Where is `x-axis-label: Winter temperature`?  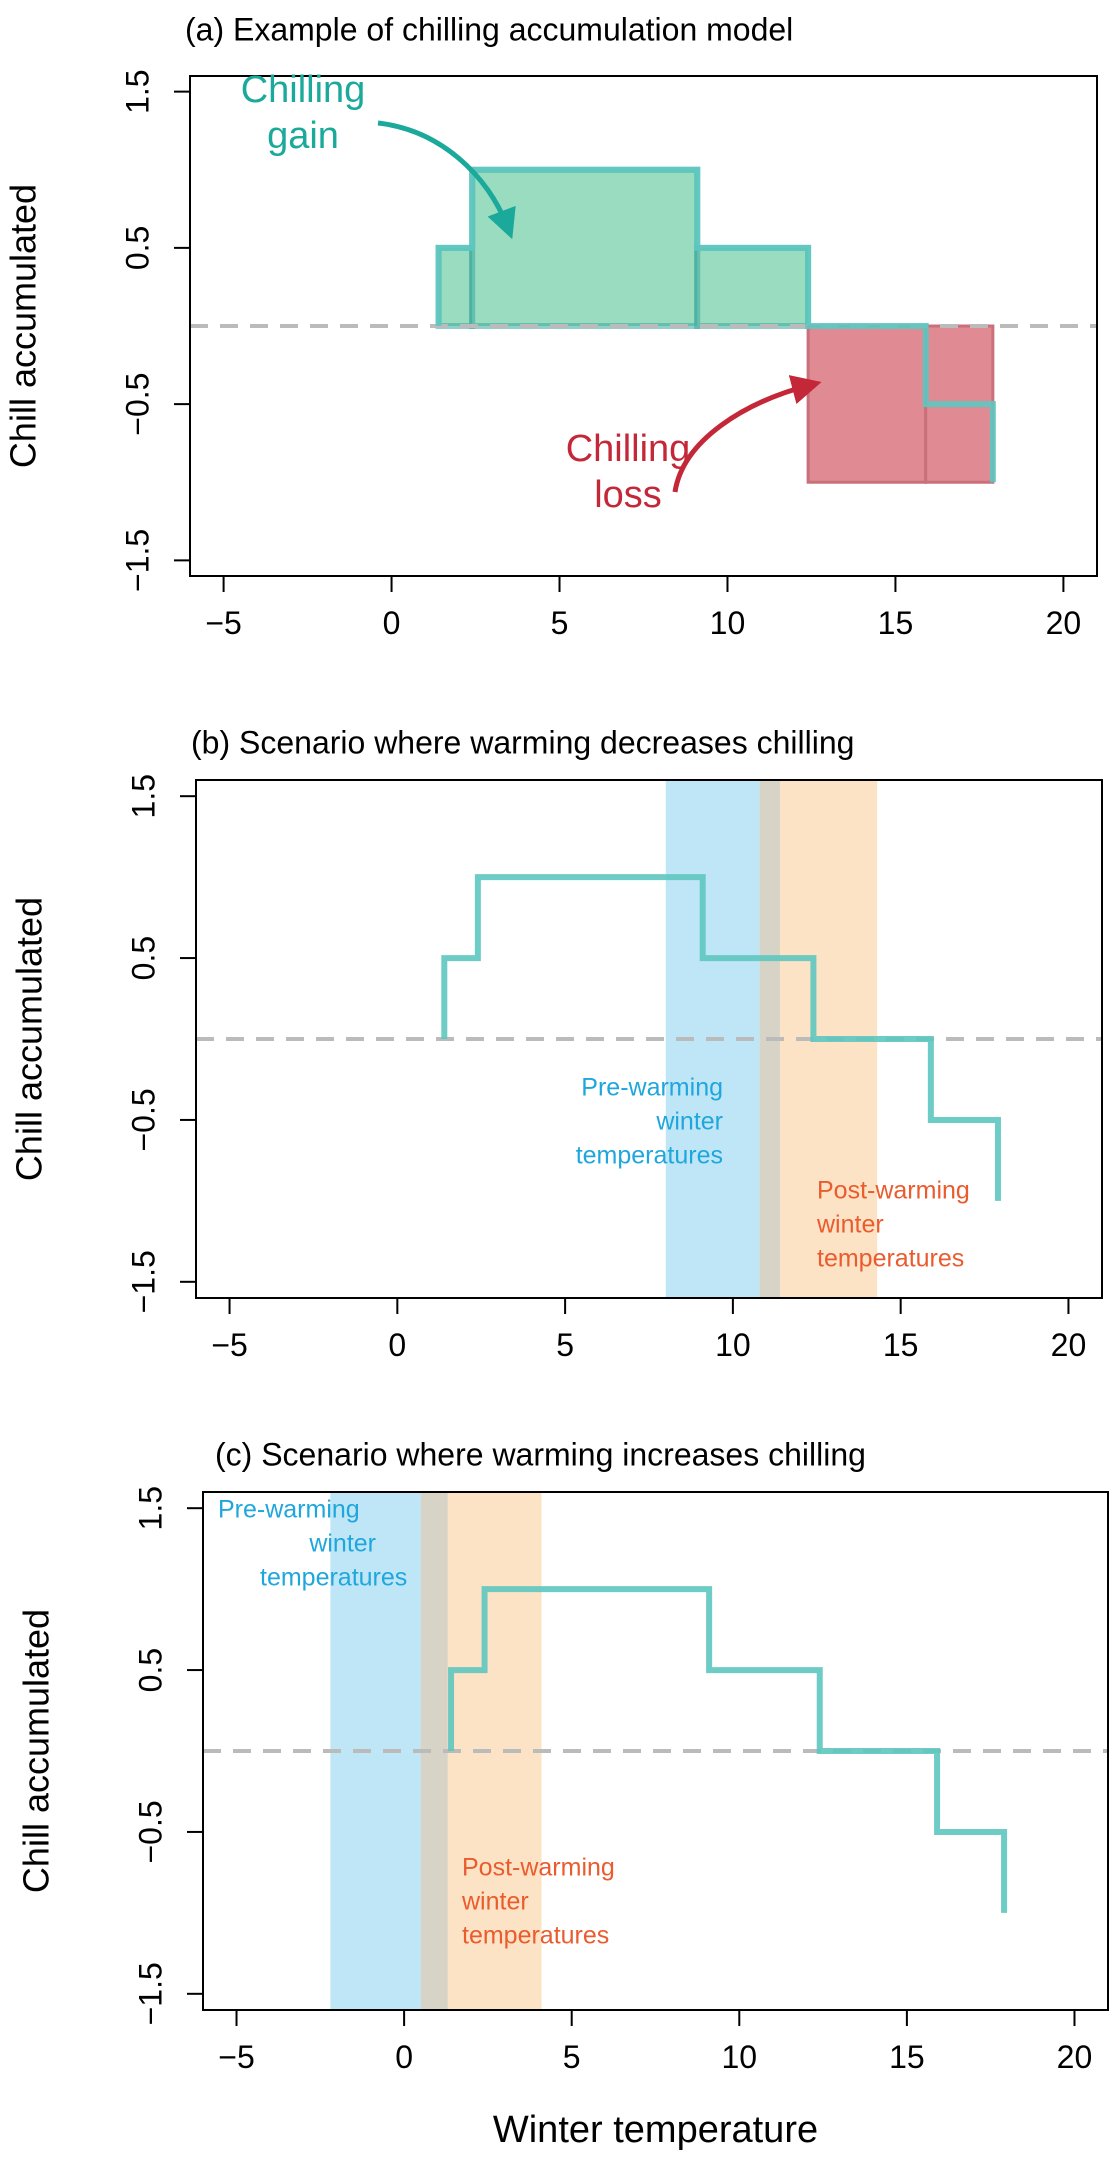 x-axis-label: Winter temperature is located at coordinates (655, 2130).